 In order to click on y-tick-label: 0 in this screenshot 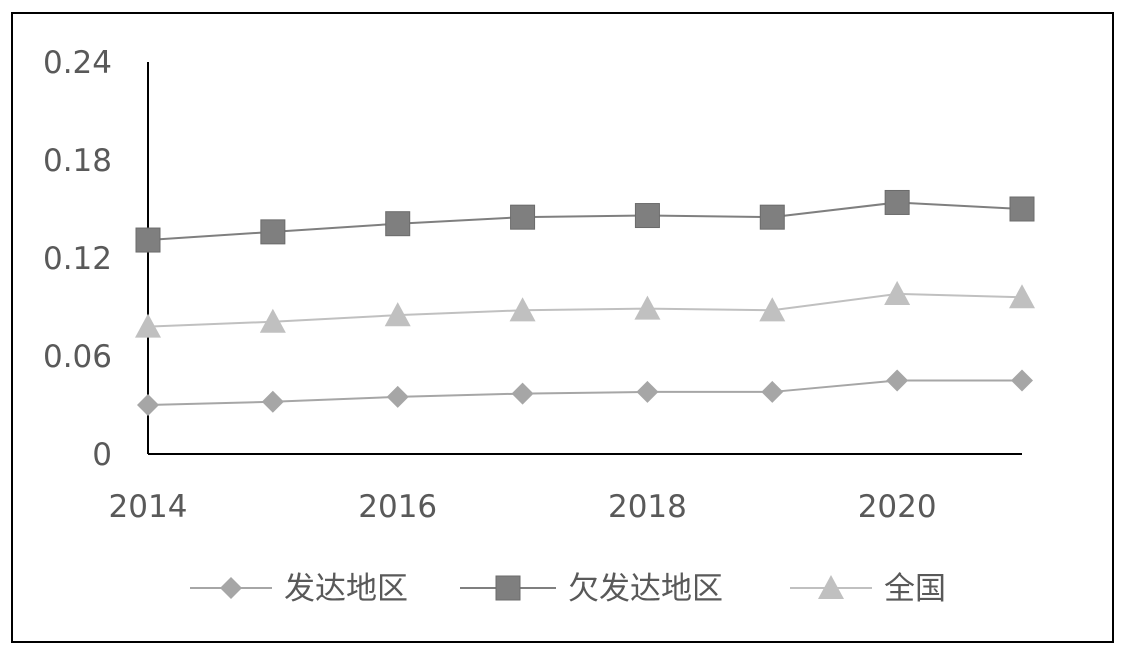, I will do `click(102, 455)`.